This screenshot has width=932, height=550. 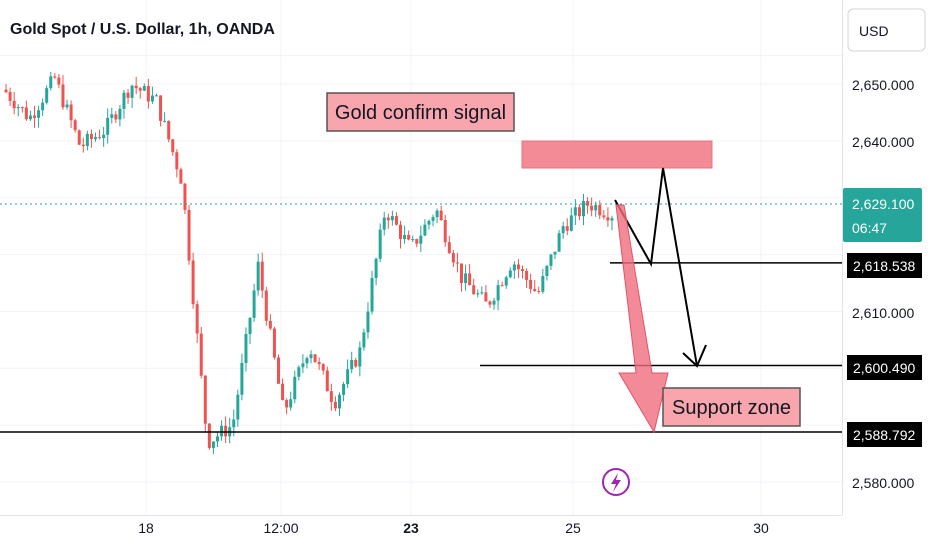 I want to click on current-price-countdown: 06:47, so click(x=869, y=228).